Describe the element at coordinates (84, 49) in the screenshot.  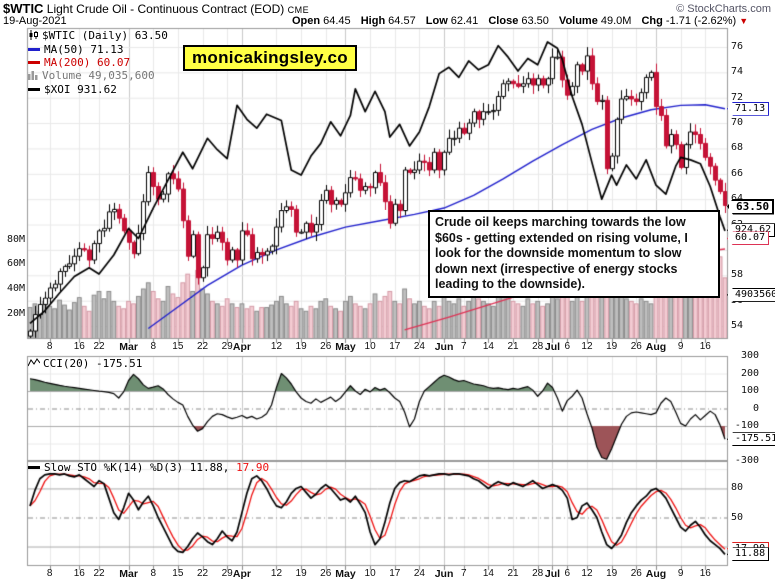
I see `legend-ma50-label: MA(50) 71.13` at that location.